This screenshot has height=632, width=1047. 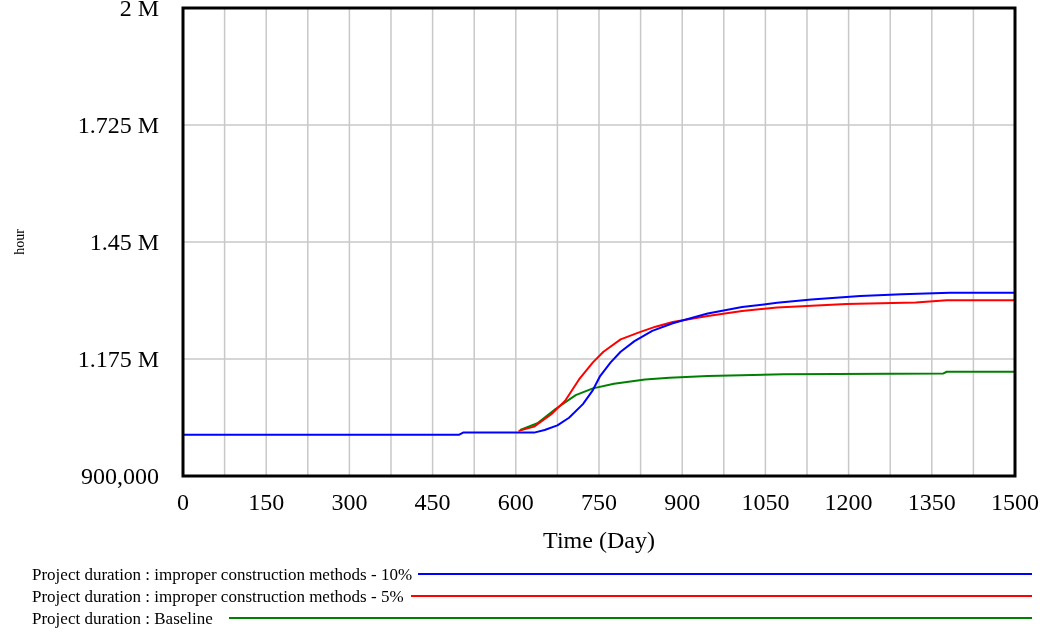 I want to click on x-tick-label: 0, so click(x=183, y=502).